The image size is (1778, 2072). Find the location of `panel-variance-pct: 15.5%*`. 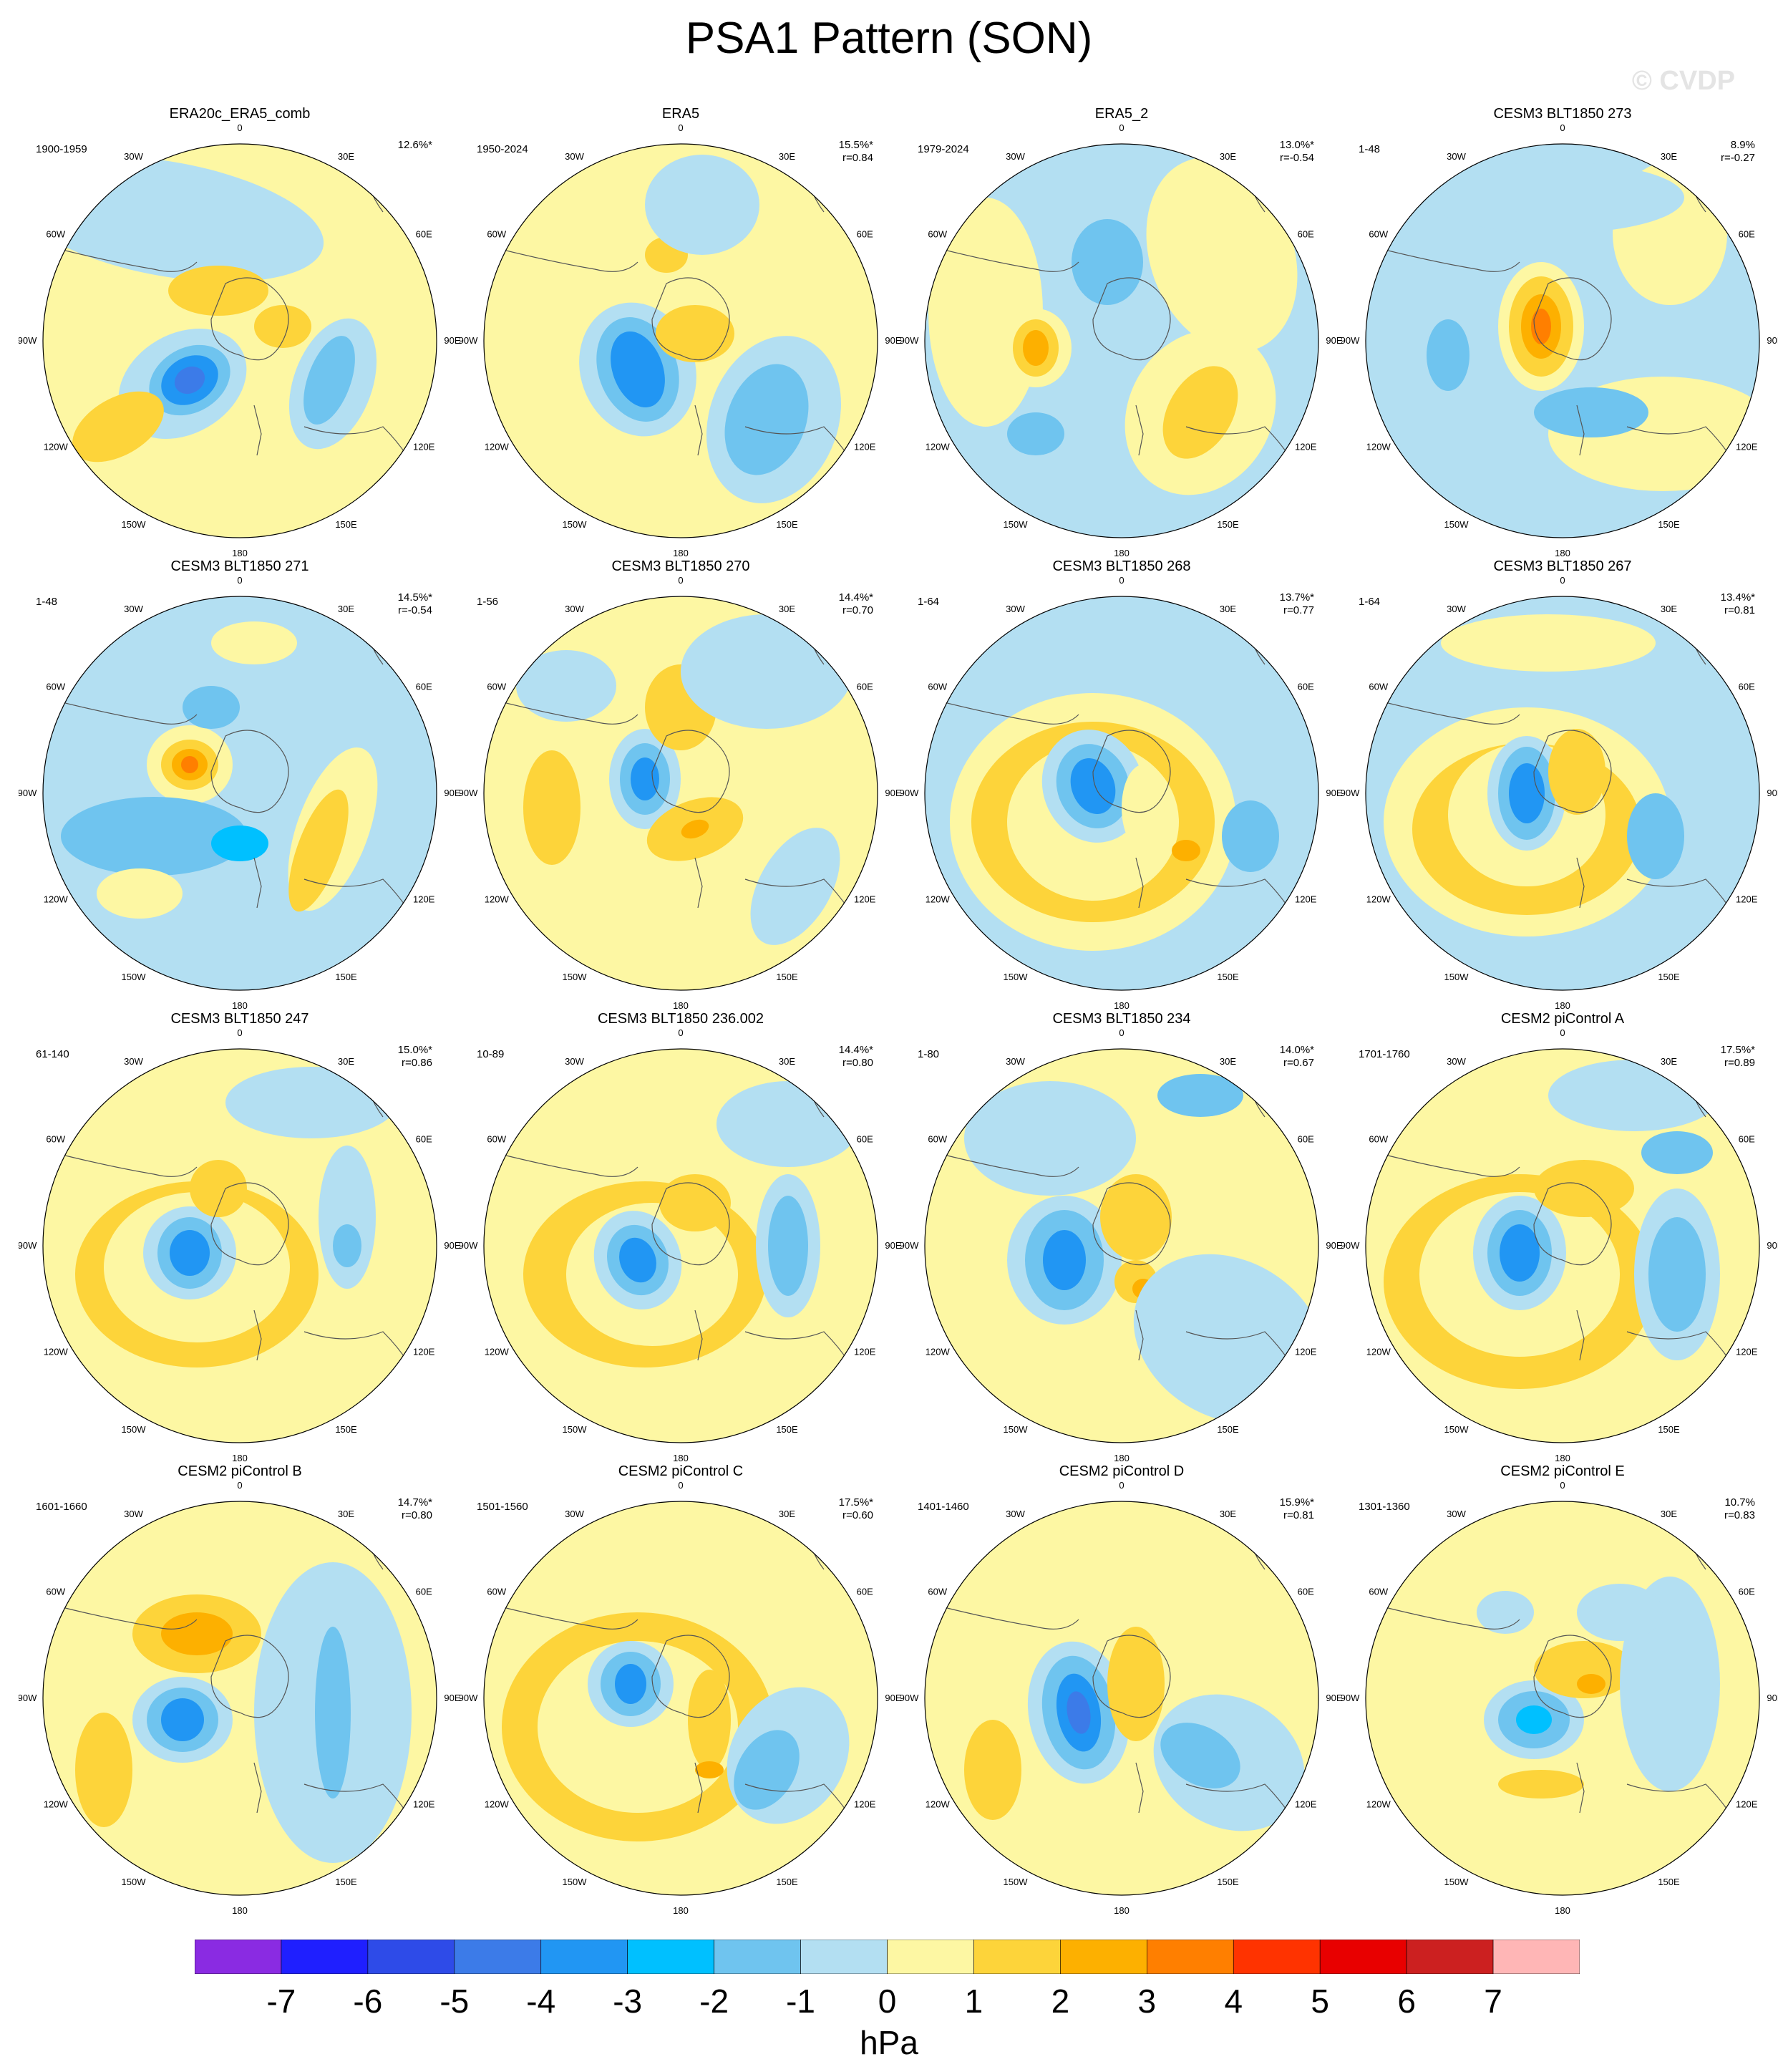

panel-variance-pct: 15.5%* is located at coordinates (856, 145).